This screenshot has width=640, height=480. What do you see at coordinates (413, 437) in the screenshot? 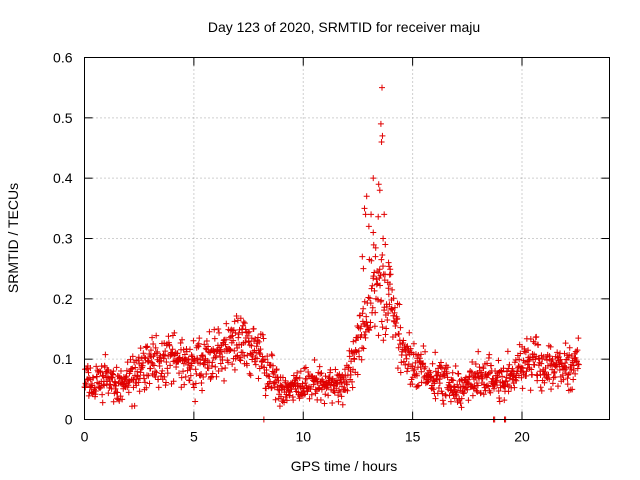
I see `x-tick-label: 15` at bounding box center [413, 437].